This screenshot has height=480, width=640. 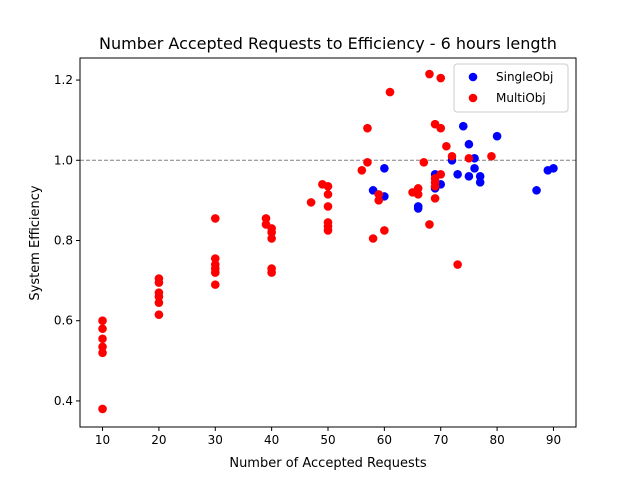 I want to click on y-tick-label: 0.6, so click(x=63, y=321).